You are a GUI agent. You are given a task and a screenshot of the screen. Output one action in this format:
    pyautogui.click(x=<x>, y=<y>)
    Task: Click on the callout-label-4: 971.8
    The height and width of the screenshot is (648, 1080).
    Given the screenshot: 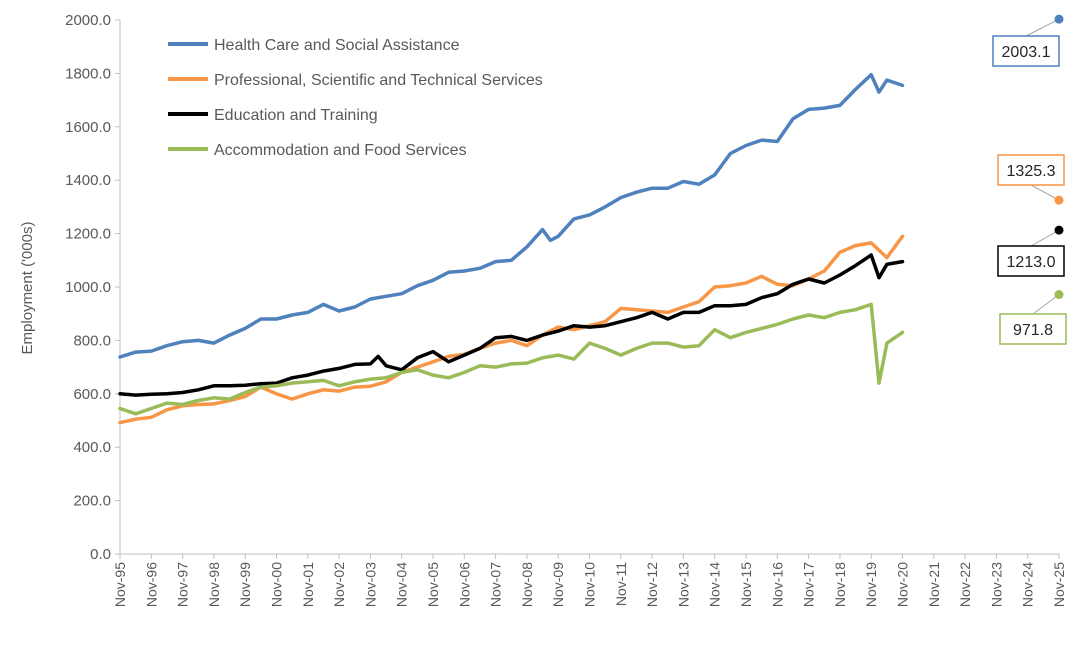 What is the action you would take?
    pyautogui.click(x=1033, y=330)
    